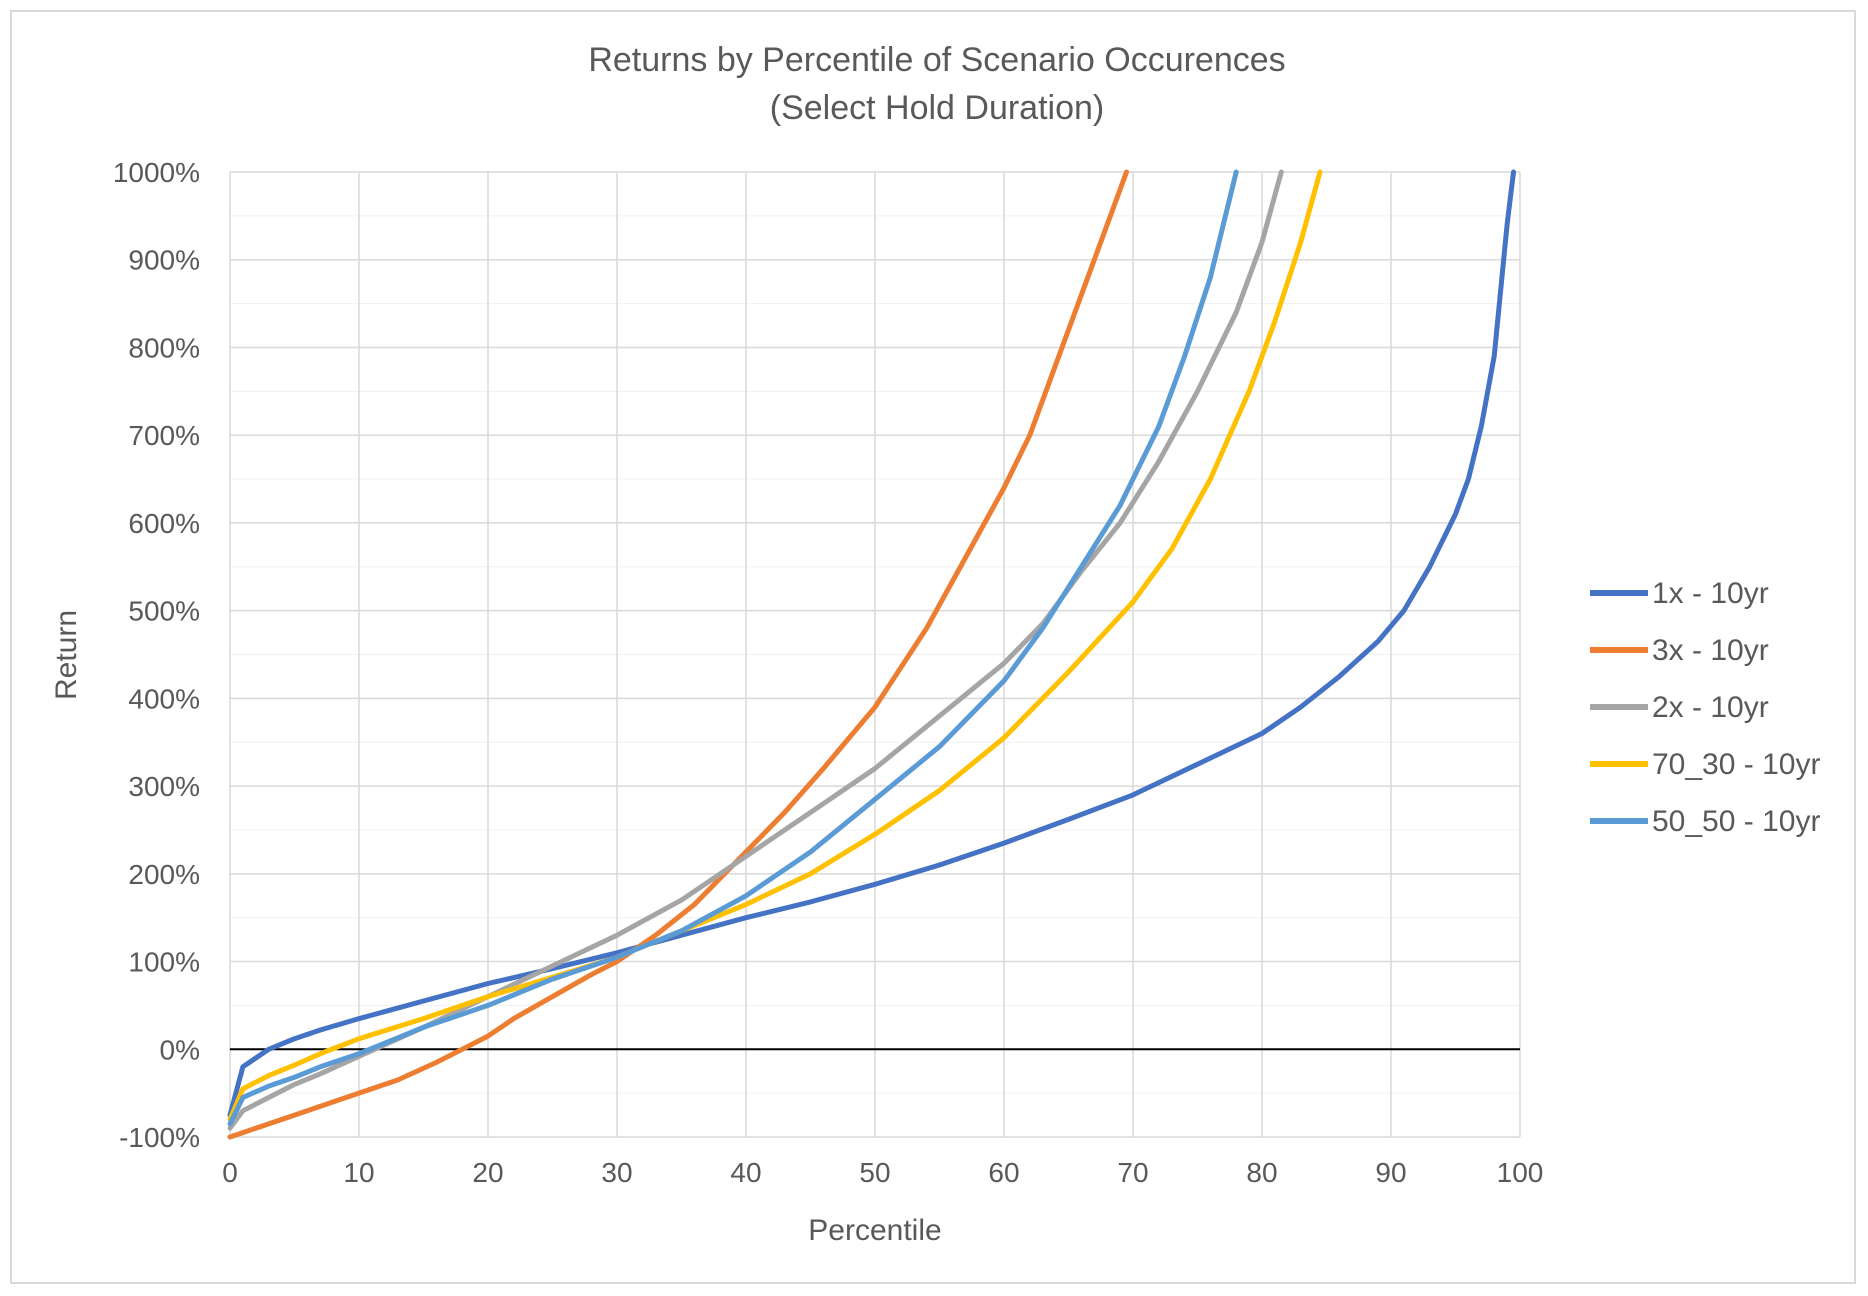 Image resolution: width=1868 pixels, height=1296 pixels. What do you see at coordinates (164, 611) in the screenshot?
I see `y-tick-label: 500%` at bounding box center [164, 611].